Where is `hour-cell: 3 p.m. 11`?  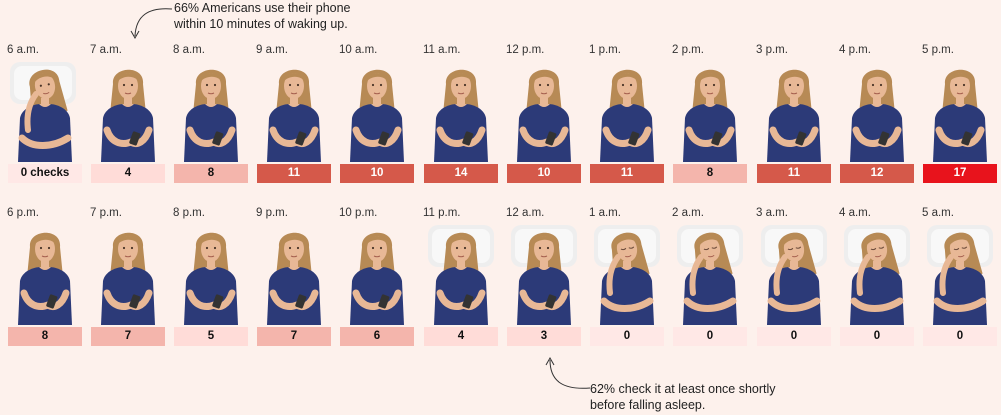
hour-cell: 3 p.m. 11 is located at coordinates (793, 114).